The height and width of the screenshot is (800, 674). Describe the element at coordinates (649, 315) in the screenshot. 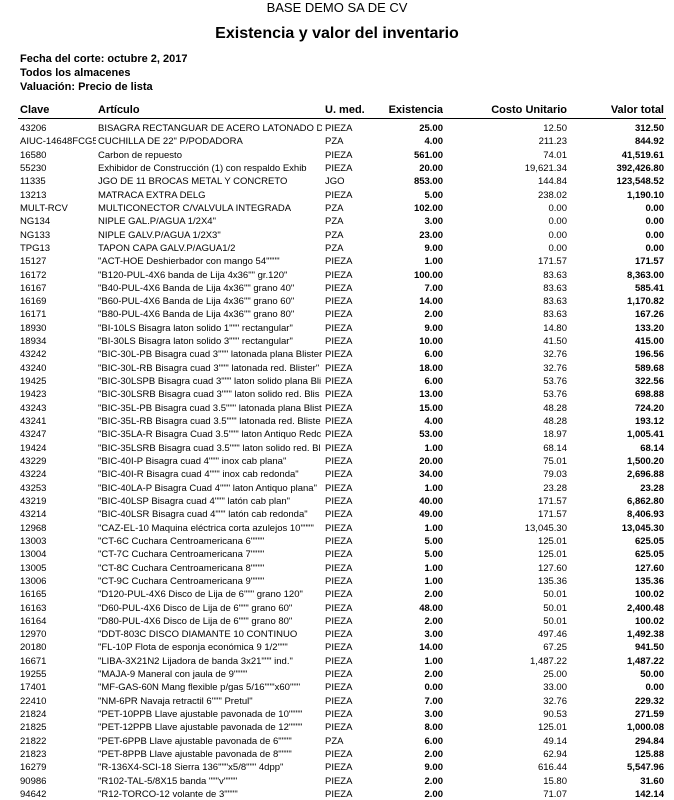

I see `valor-total-cell: 167.26` at that location.